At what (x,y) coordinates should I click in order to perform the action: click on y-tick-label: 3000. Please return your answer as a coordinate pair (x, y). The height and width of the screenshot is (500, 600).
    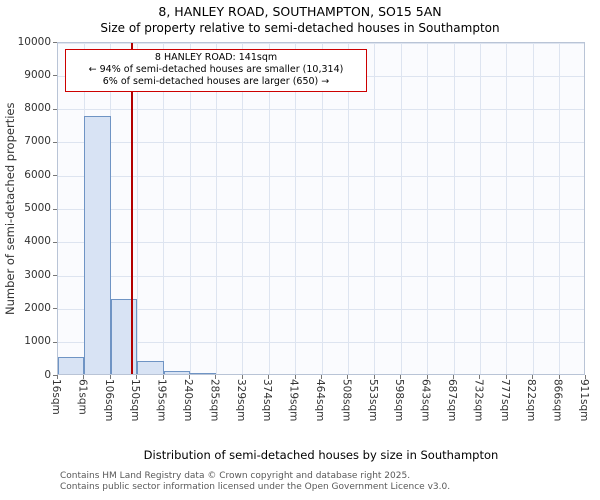
    Looking at the image, I should click on (37, 274).